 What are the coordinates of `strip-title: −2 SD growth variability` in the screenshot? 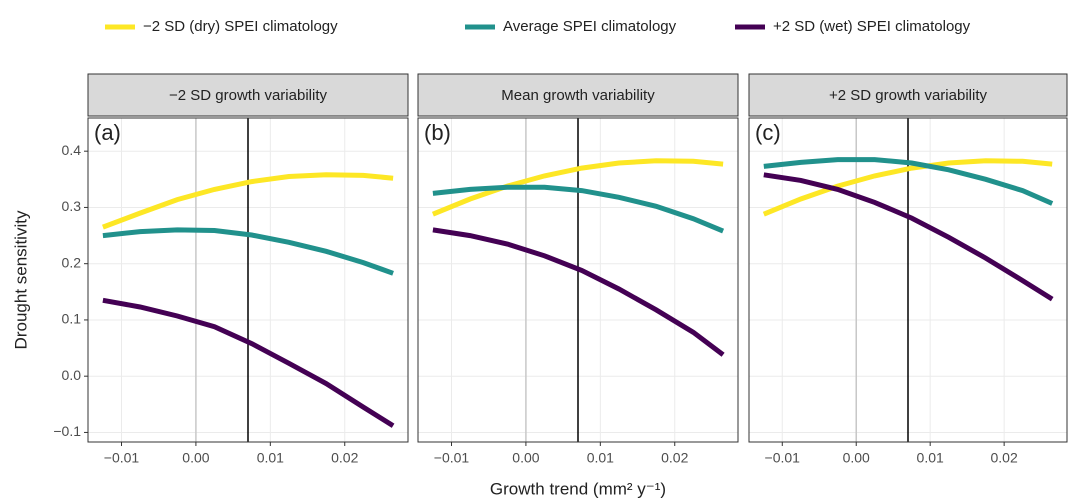 It's located at (248, 95).